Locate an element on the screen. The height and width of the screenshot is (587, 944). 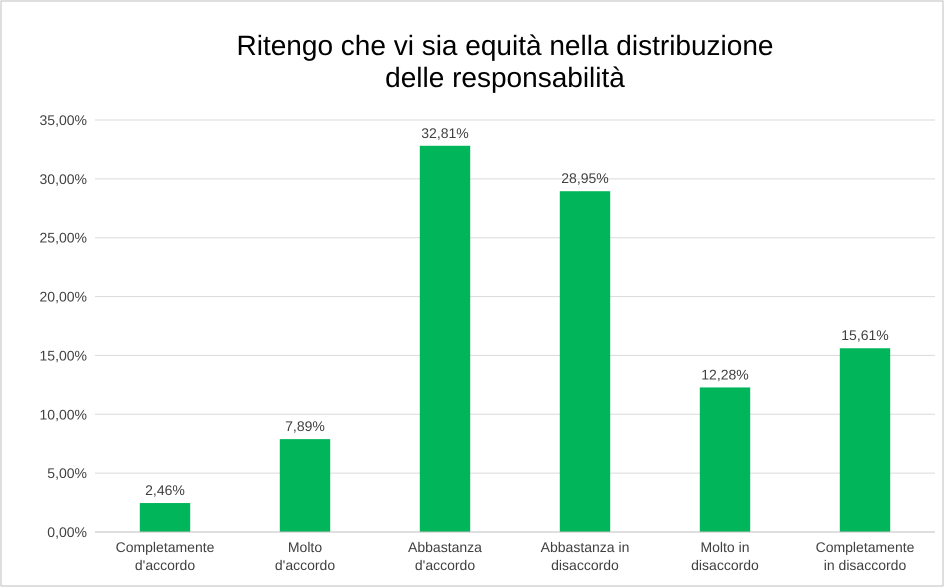
data-label: 28,95% is located at coordinates (585, 178).